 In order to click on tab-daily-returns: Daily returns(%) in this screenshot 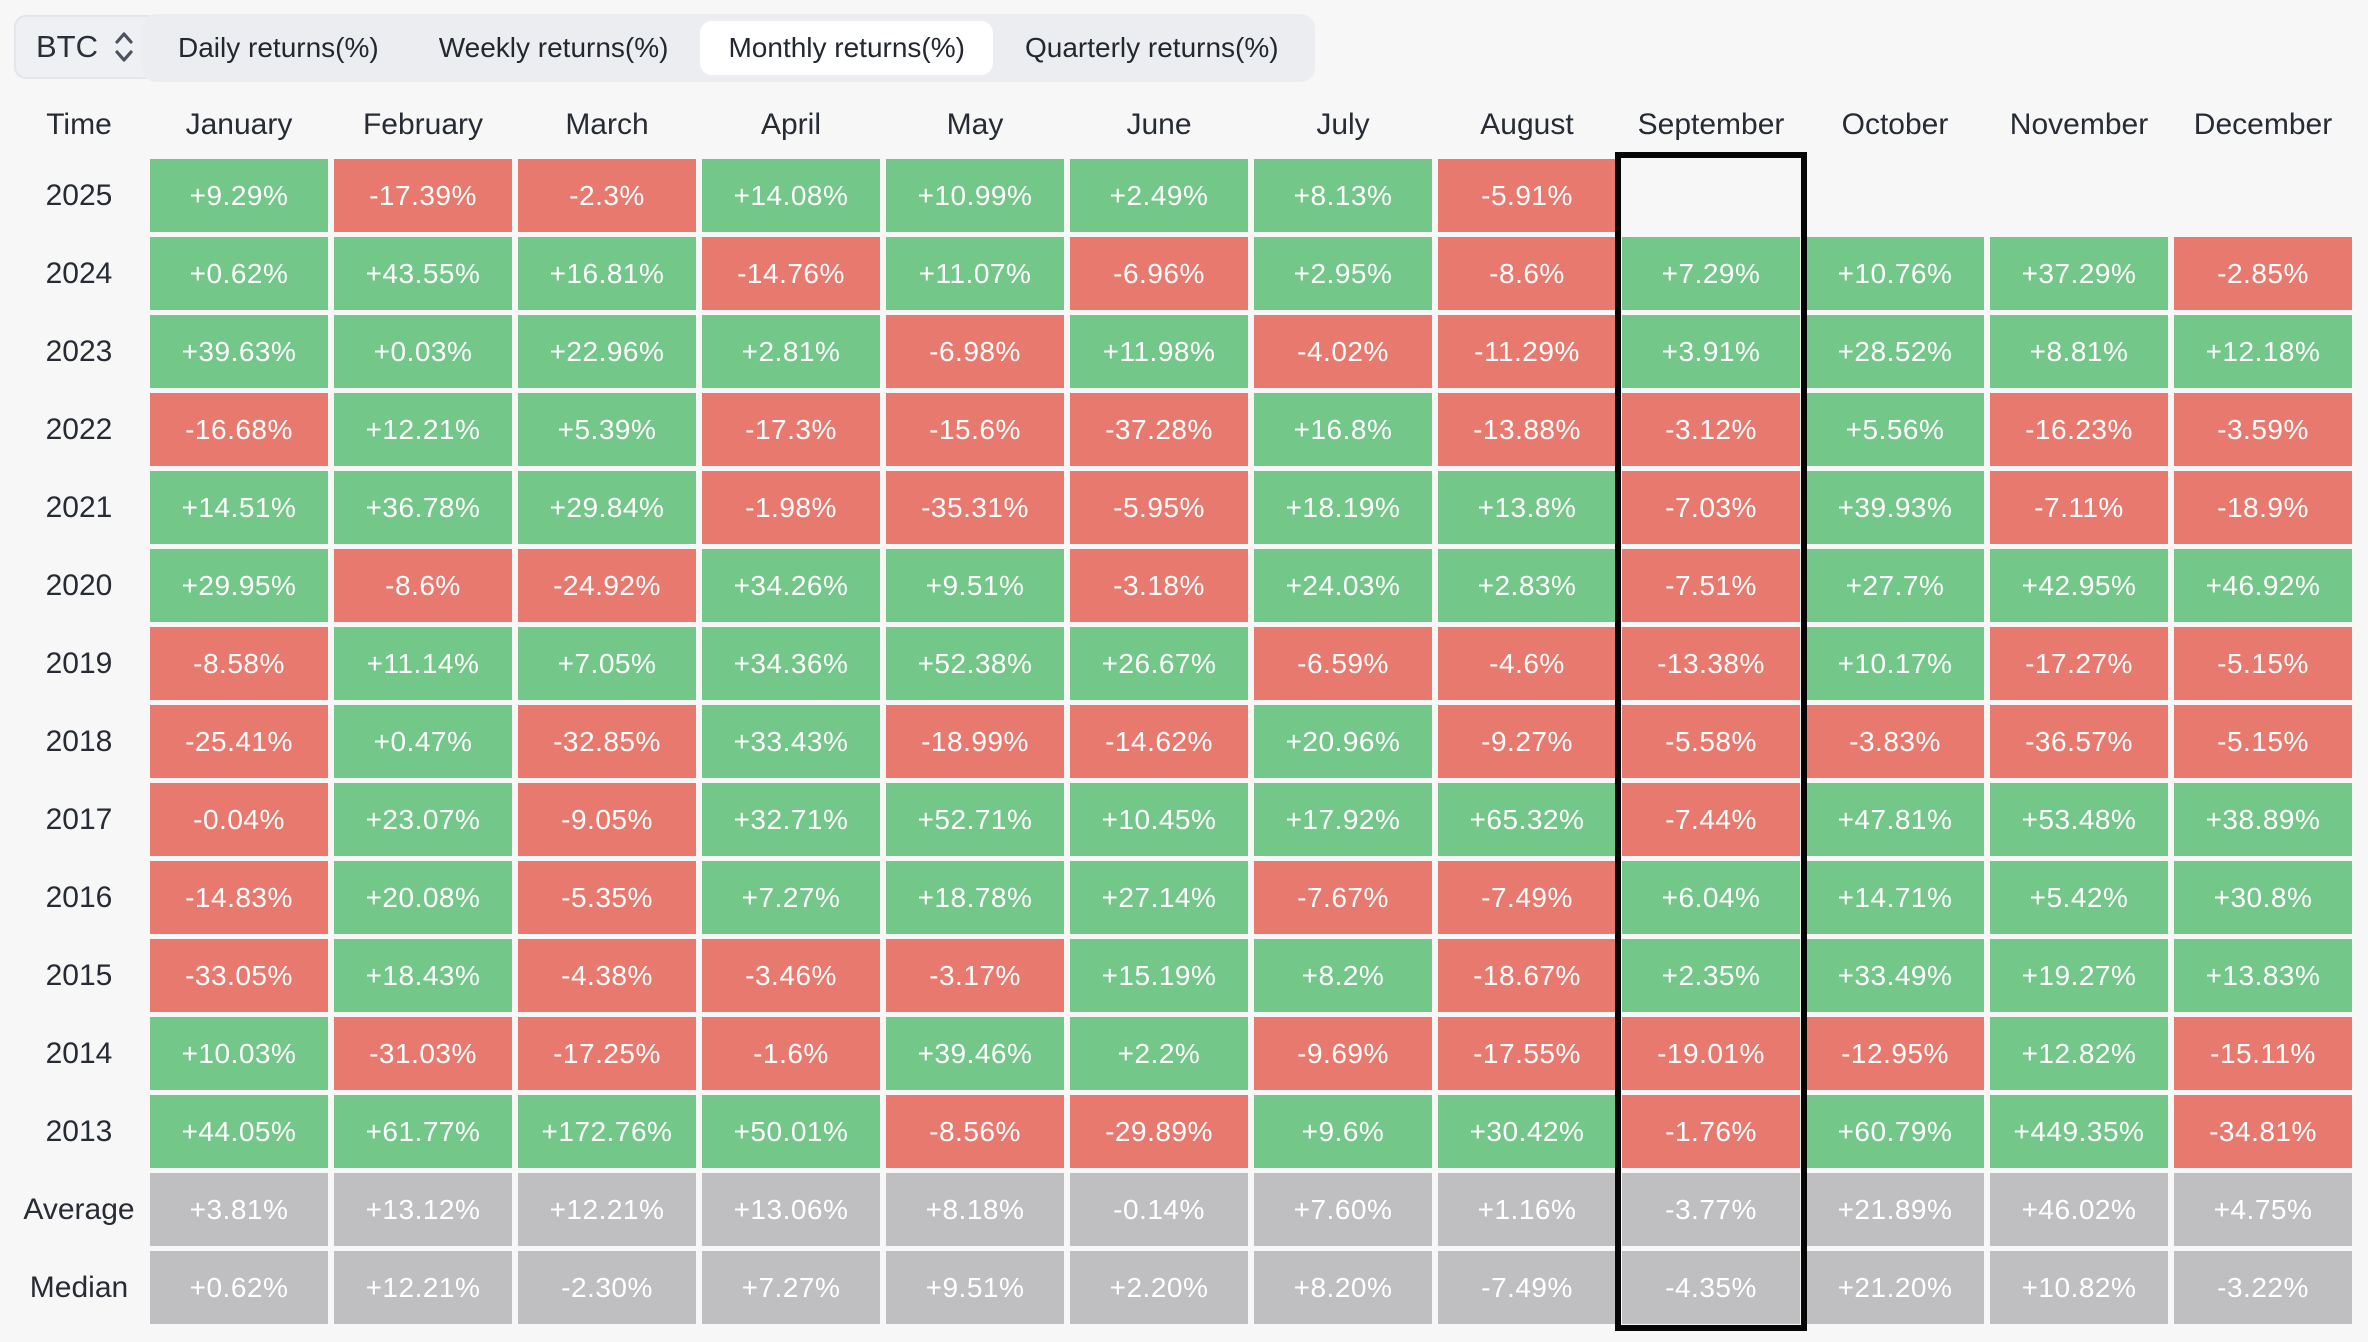, I will do `click(278, 47)`.